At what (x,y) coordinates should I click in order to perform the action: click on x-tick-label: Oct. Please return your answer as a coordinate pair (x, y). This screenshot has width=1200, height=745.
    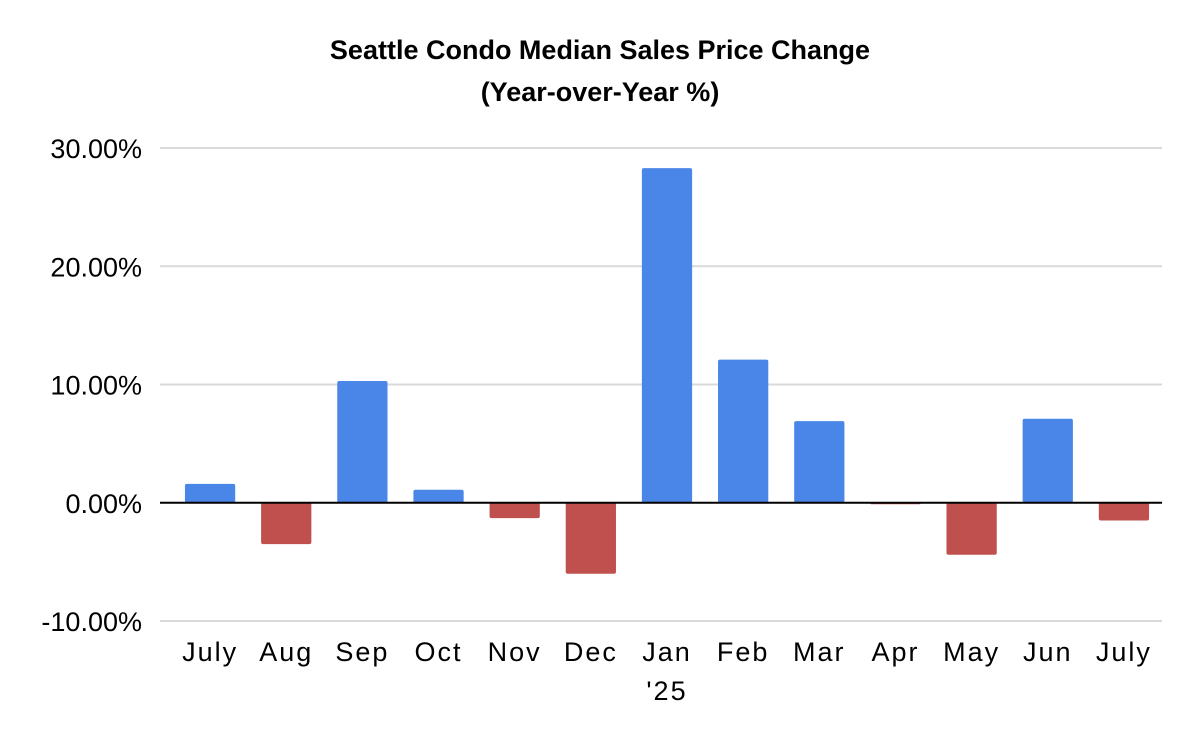
    Looking at the image, I should click on (439, 652).